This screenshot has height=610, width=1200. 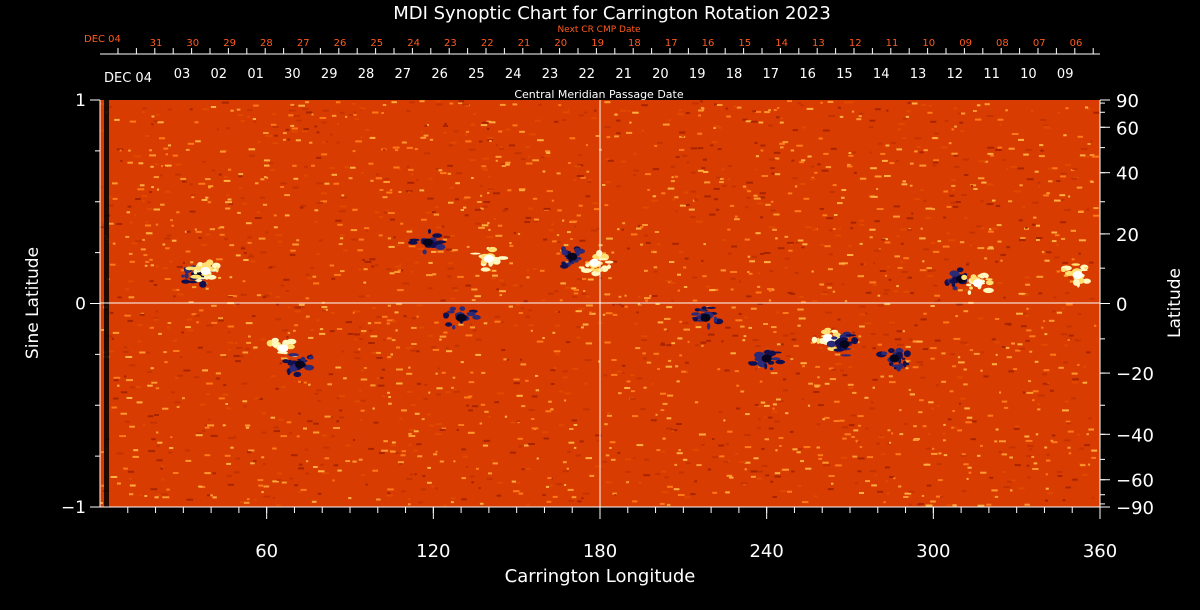 What do you see at coordinates (303, 43) in the screenshot?
I see `red-axis-date-label: 27` at bounding box center [303, 43].